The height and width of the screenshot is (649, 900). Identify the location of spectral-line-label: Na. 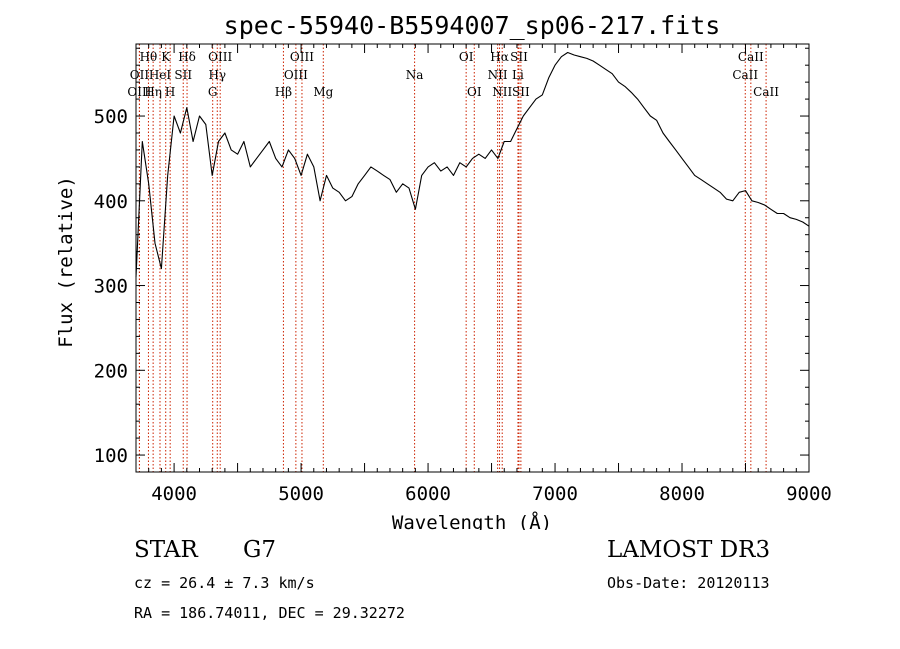
(415, 75).